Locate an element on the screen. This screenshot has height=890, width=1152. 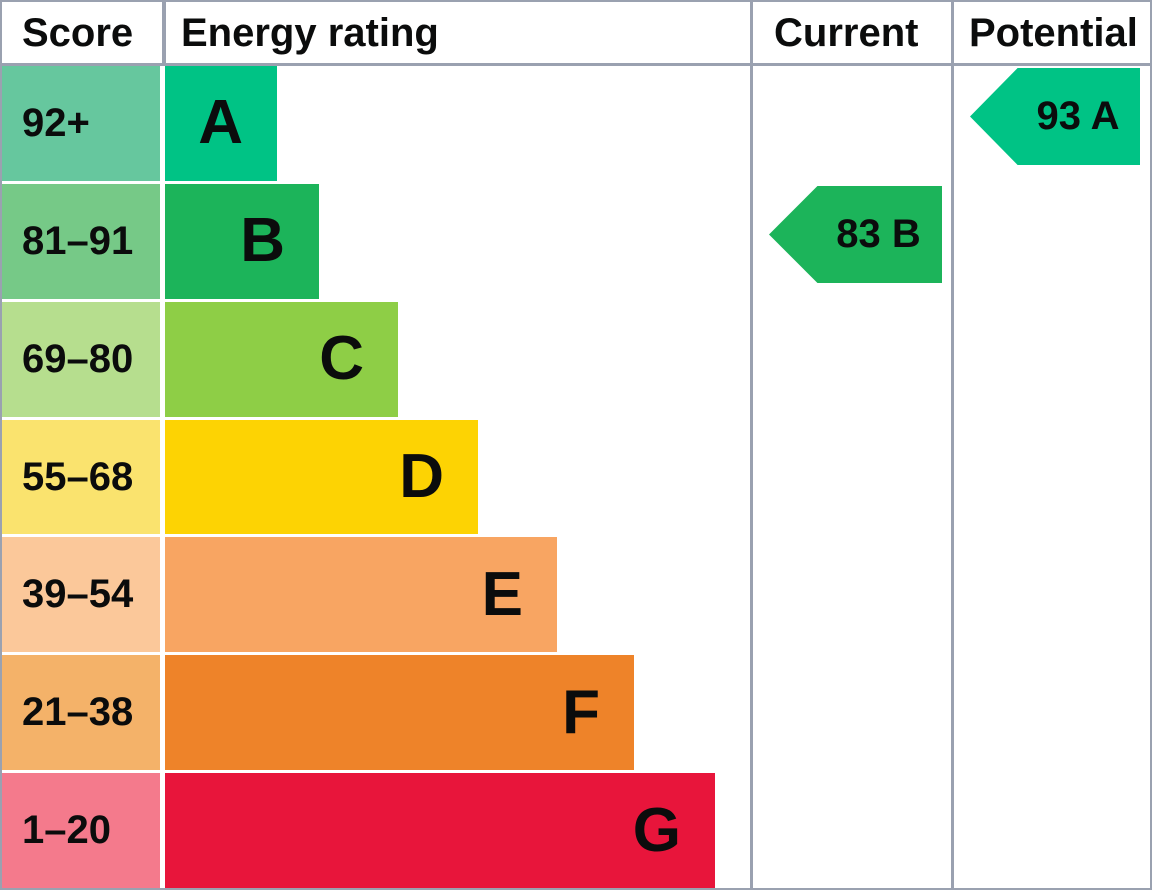
band-score-range: 55–68 is located at coordinates (81, 477).